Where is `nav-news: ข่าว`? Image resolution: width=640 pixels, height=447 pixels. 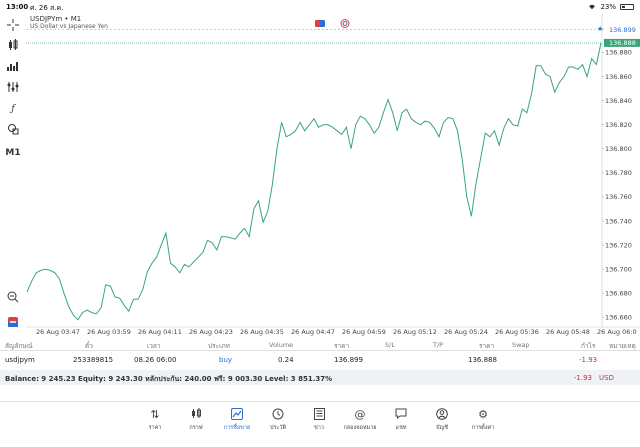 nav-news: ข่าว is located at coordinates (319, 420).